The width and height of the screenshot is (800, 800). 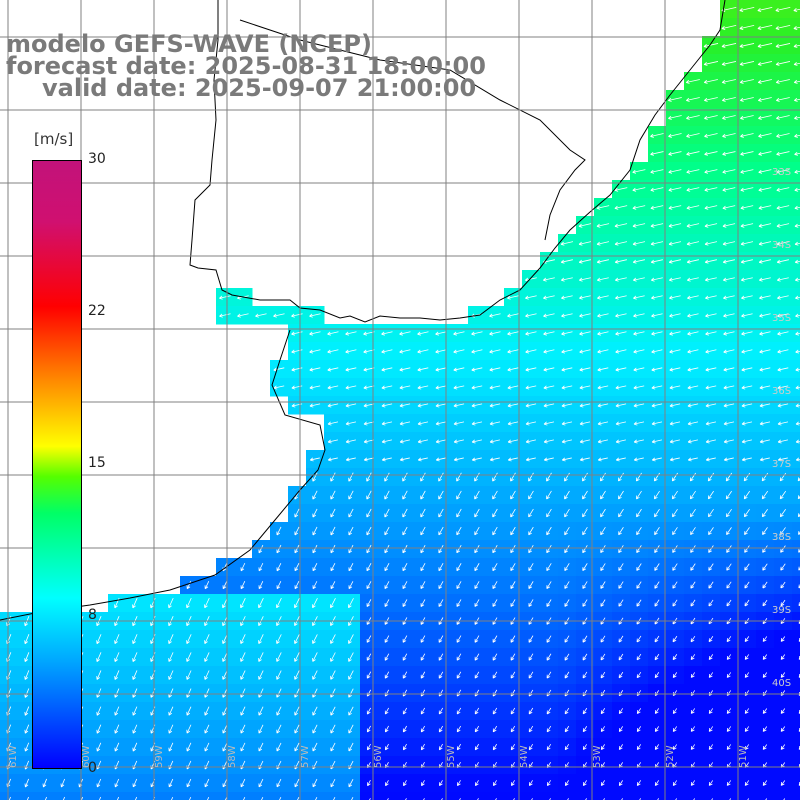 What do you see at coordinates (57, 464) in the screenshot?
I see `colorbar` at bounding box center [57, 464].